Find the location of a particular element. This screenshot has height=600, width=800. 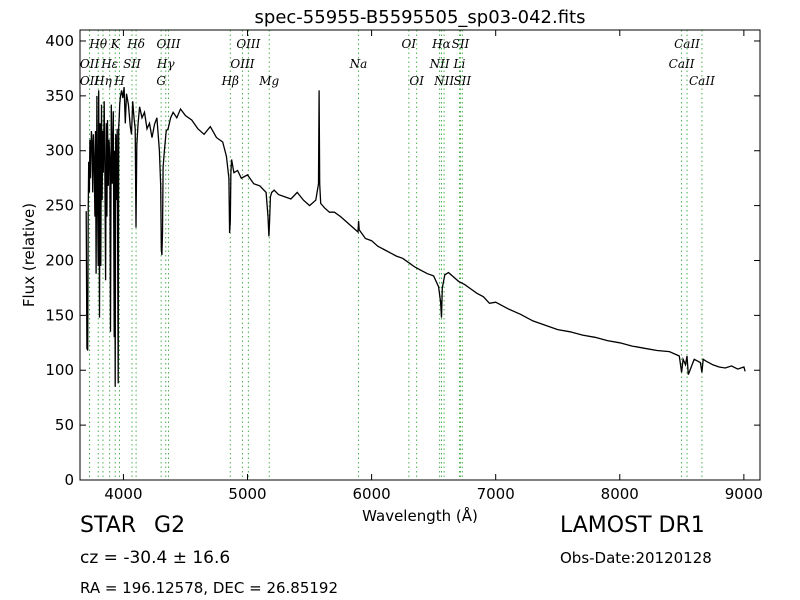

observation-date: Obs-Date:20120128 is located at coordinates (636, 558).